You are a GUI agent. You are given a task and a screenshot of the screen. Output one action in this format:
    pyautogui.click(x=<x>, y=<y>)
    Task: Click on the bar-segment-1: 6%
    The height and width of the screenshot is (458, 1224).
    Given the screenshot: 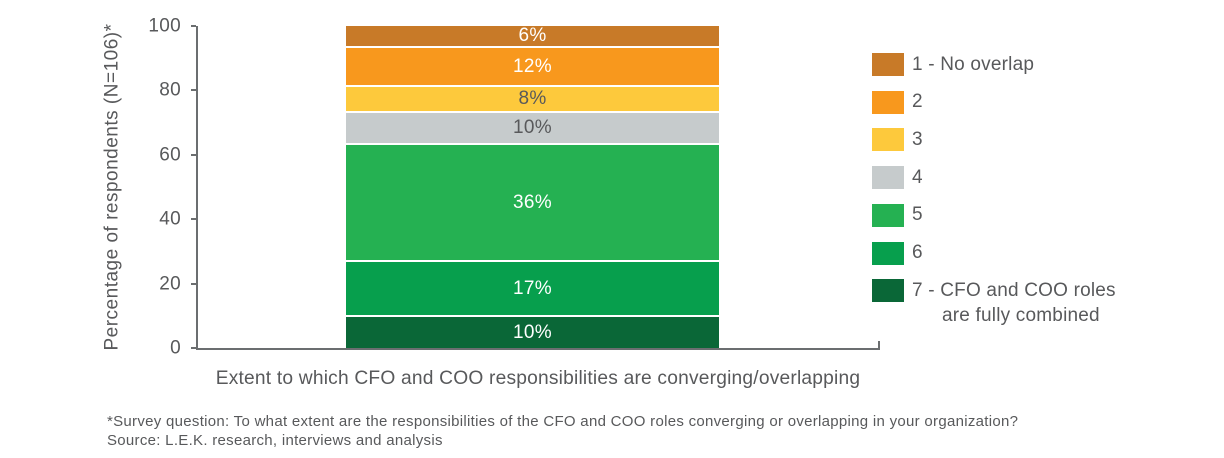 What is the action you would take?
    pyautogui.click(x=532, y=36)
    